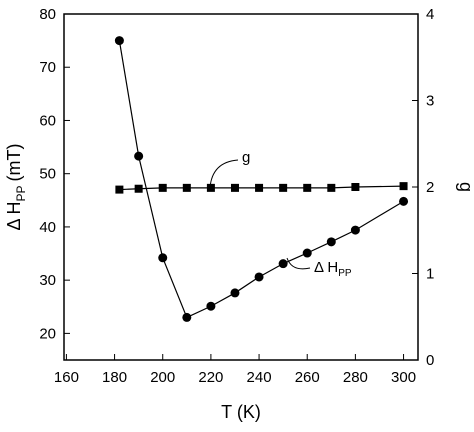  Describe the element at coordinates (259, 377) in the screenshot. I see `x-tick-label: 240` at that location.